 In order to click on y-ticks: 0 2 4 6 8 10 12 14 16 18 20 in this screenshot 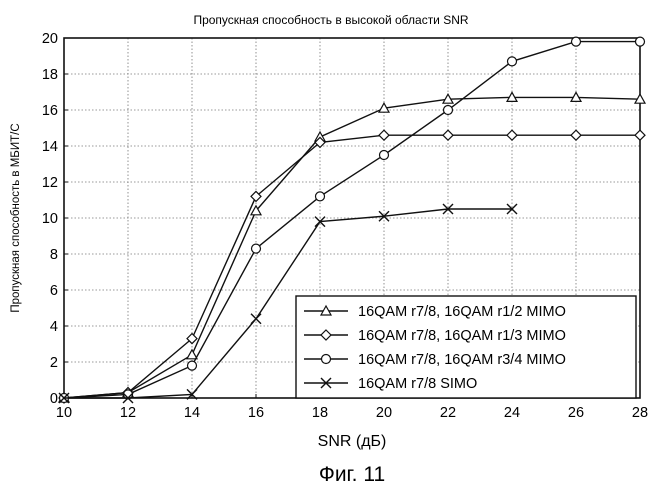, I will do `click(55, 219)`.